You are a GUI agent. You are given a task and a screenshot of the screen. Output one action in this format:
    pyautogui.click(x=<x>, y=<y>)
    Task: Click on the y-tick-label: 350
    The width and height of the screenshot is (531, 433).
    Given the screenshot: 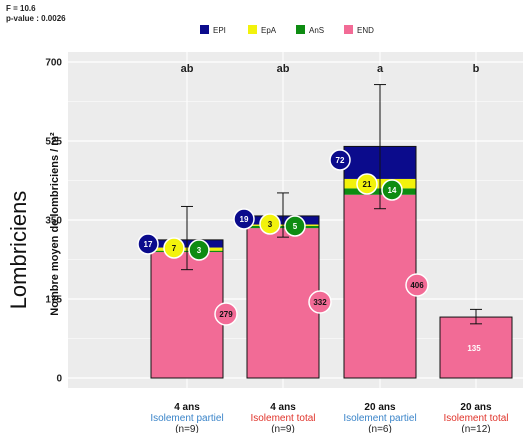 What is the action you would take?
    pyautogui.click(x=53, y=221)
    